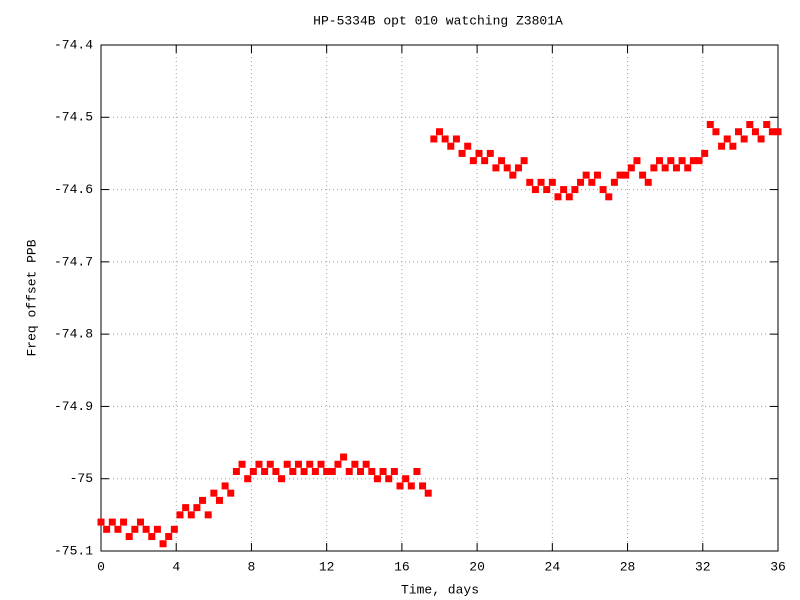 The image size is (800, 600). What do you see at coordinates (628, 566) in the screenshot?
I see `x-tick-label: 28` at bounding box center [628, 566].